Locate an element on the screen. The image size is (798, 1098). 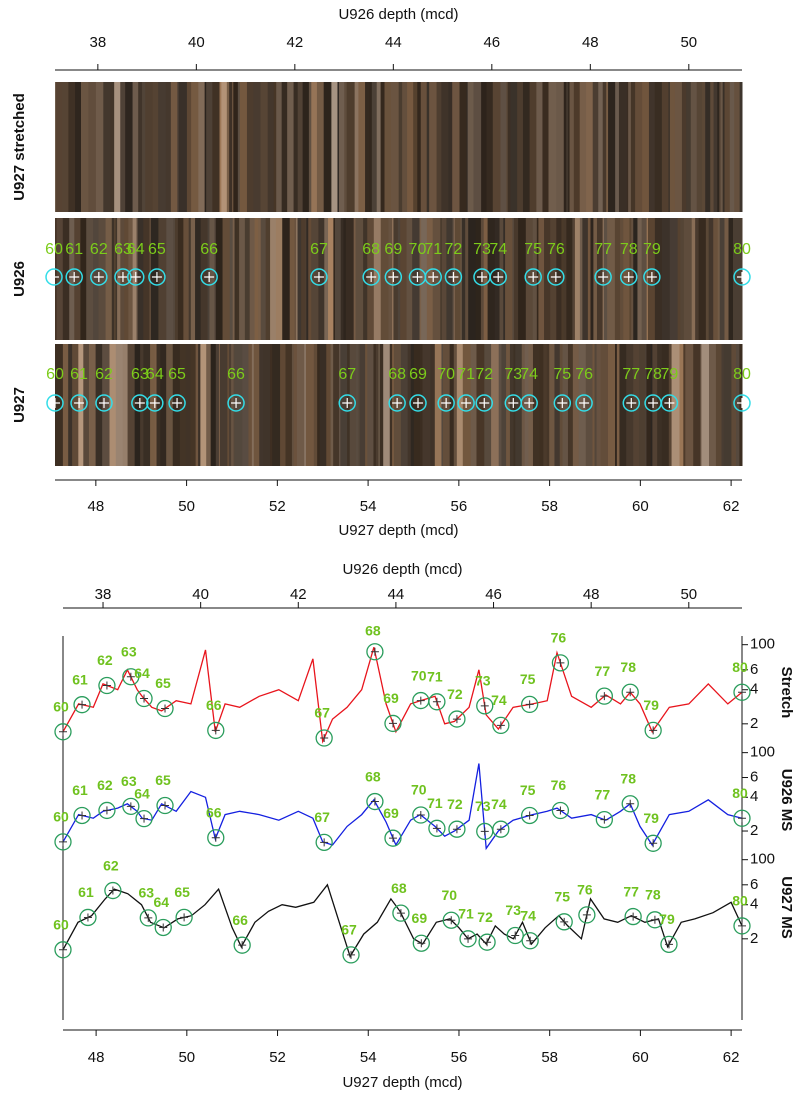
tie-label: 76 is located at coordinates (584, 374).